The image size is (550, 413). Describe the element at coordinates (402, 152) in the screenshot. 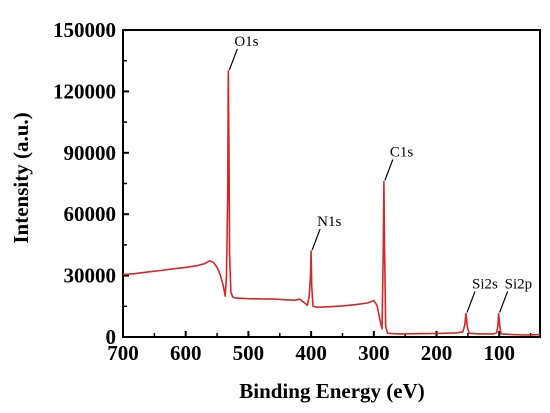

I see `peak-label: C1s` at that location.